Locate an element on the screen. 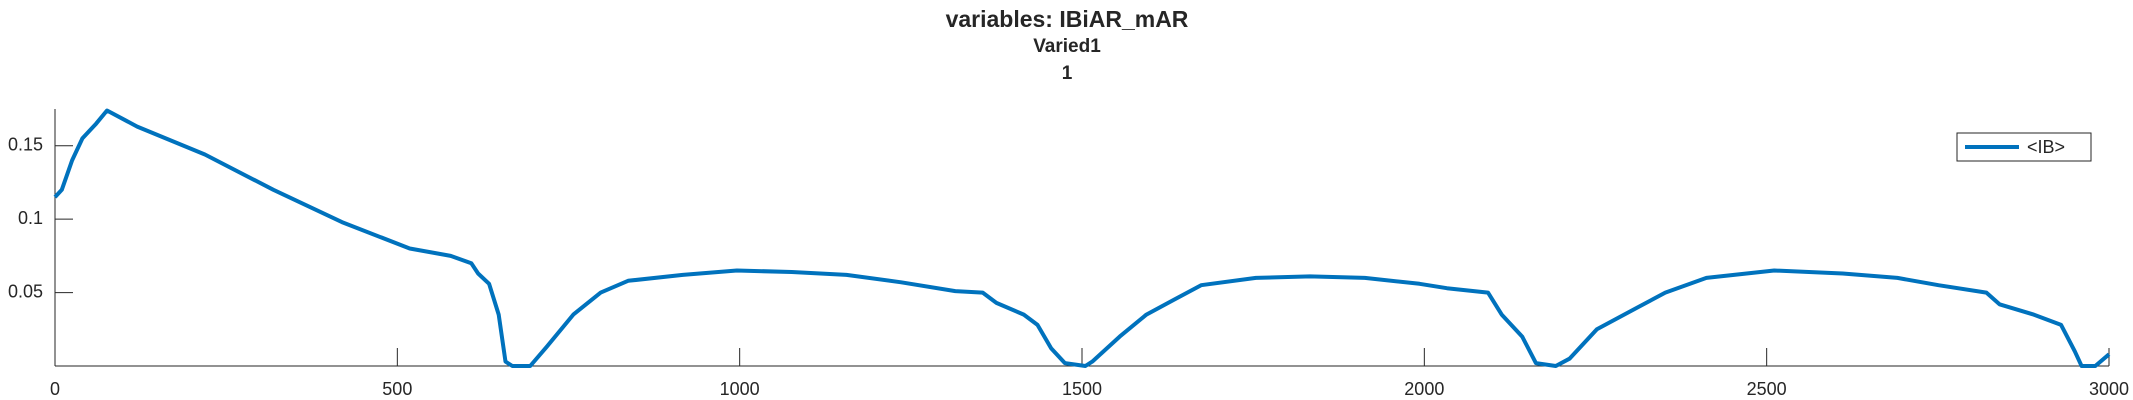 This screenshot has height=400, width=2133. y-tick-label: 0.05 is located at coordinates (25, 291).